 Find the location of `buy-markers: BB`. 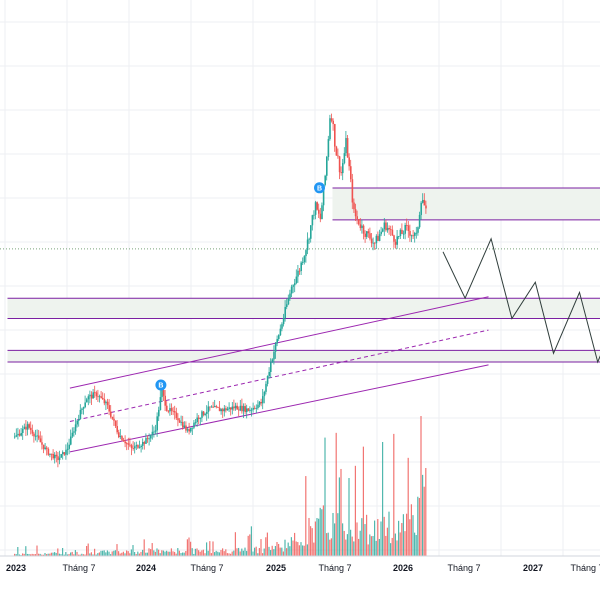

buy-markers: BB is located at coordinates (240, 286).